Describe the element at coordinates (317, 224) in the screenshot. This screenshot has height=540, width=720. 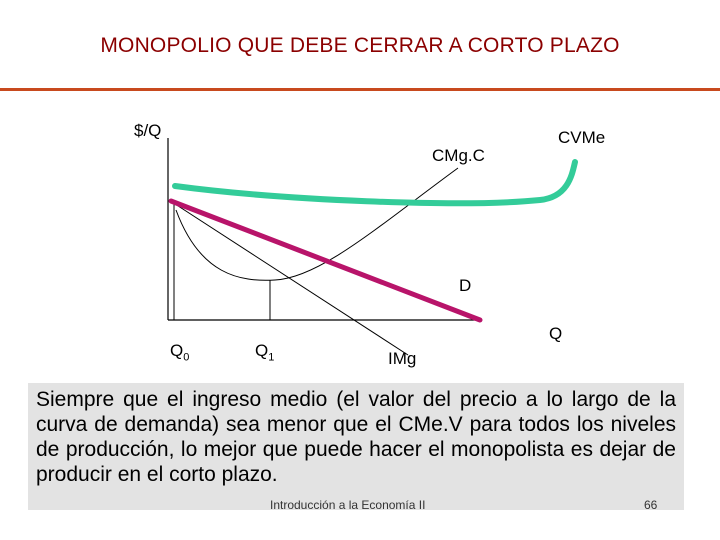
I see `cmgc-curve` at that location.